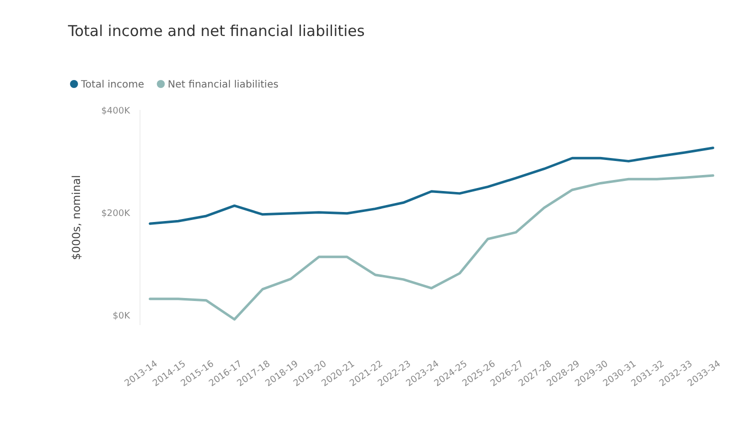 The height and width of the screenshot is (443, 731). What do you see at coordinates (216, 31) in the screenshot?
I see `chart-title: Total income and net financial liabilities` at bounding box center [216, 31].